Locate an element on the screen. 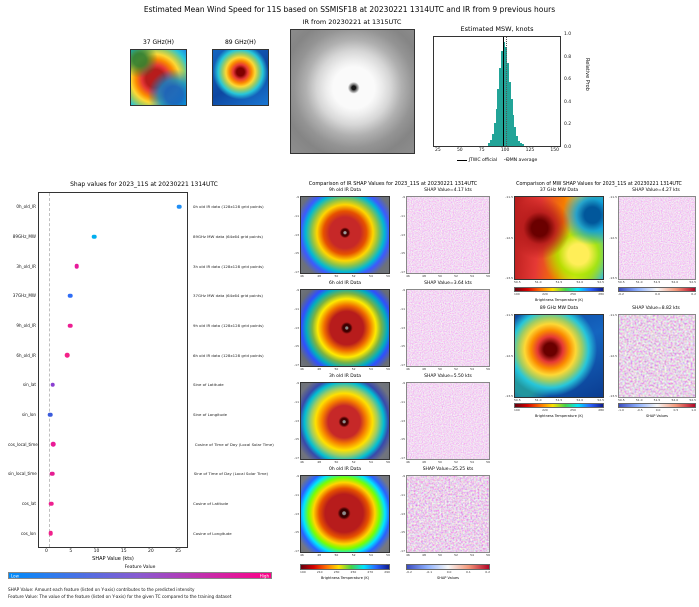  tick-label: -11.5 is located at coordinates (509, 197).